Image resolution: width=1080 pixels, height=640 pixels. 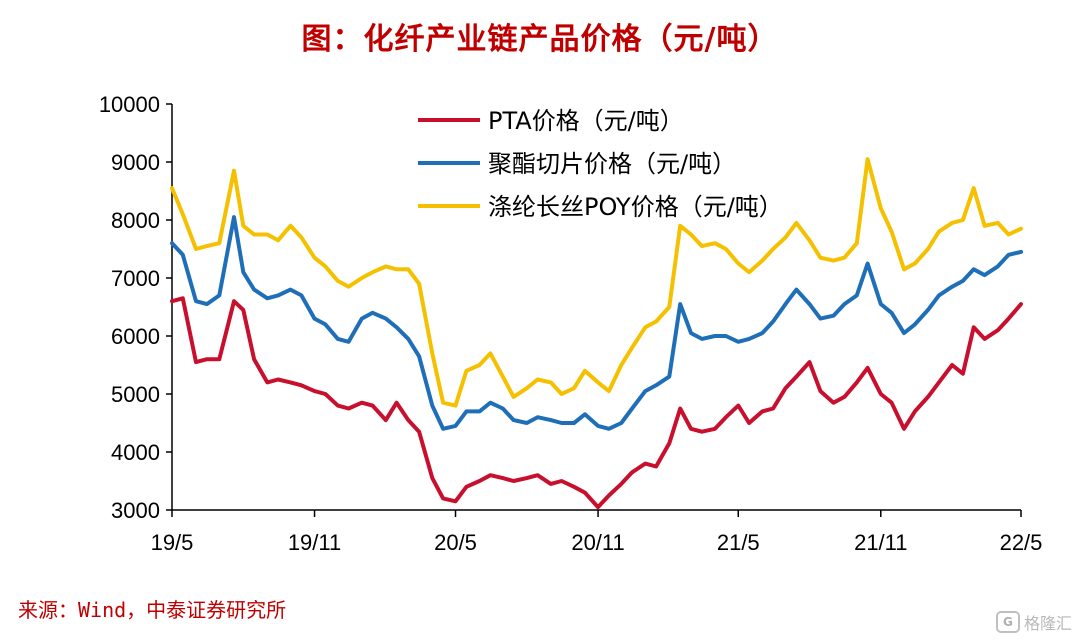 What do you see at coordinates (1047, 623) in the screenshot?
I see `watermark-text: 格隆汇` at bounding box center [1047, 623].